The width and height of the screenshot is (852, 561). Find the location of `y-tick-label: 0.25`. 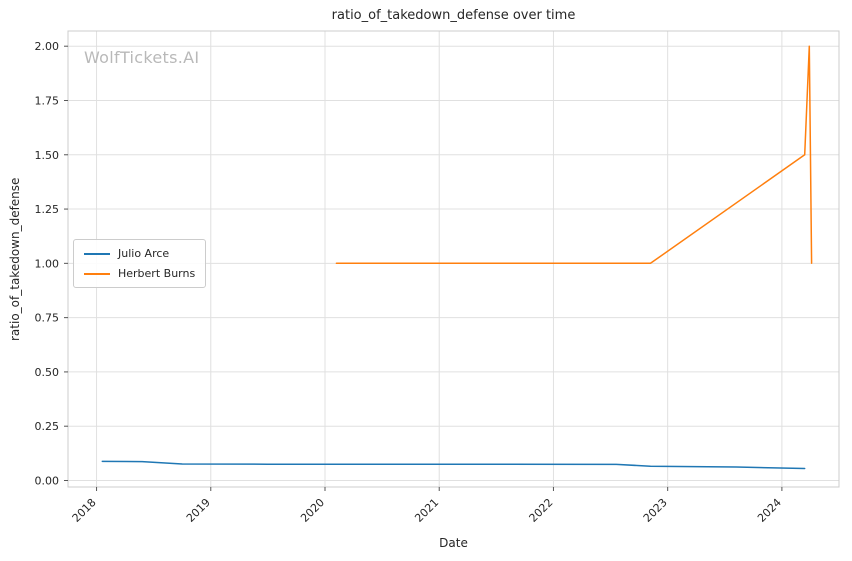

y-tick-label: 0.25 is located at coordinates (47, 426).